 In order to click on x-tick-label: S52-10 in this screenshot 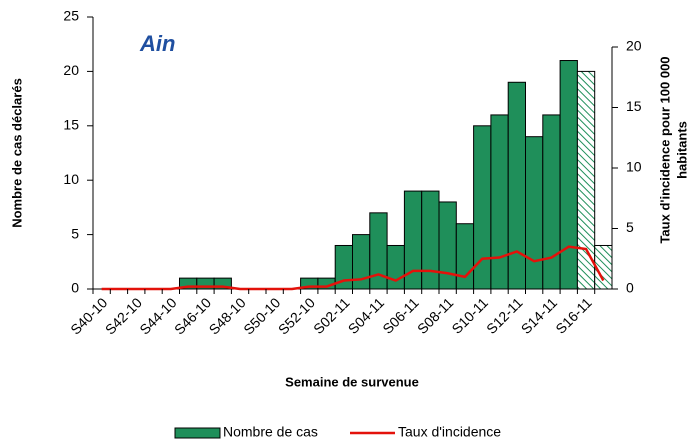, I will do `click(296, 315)`.